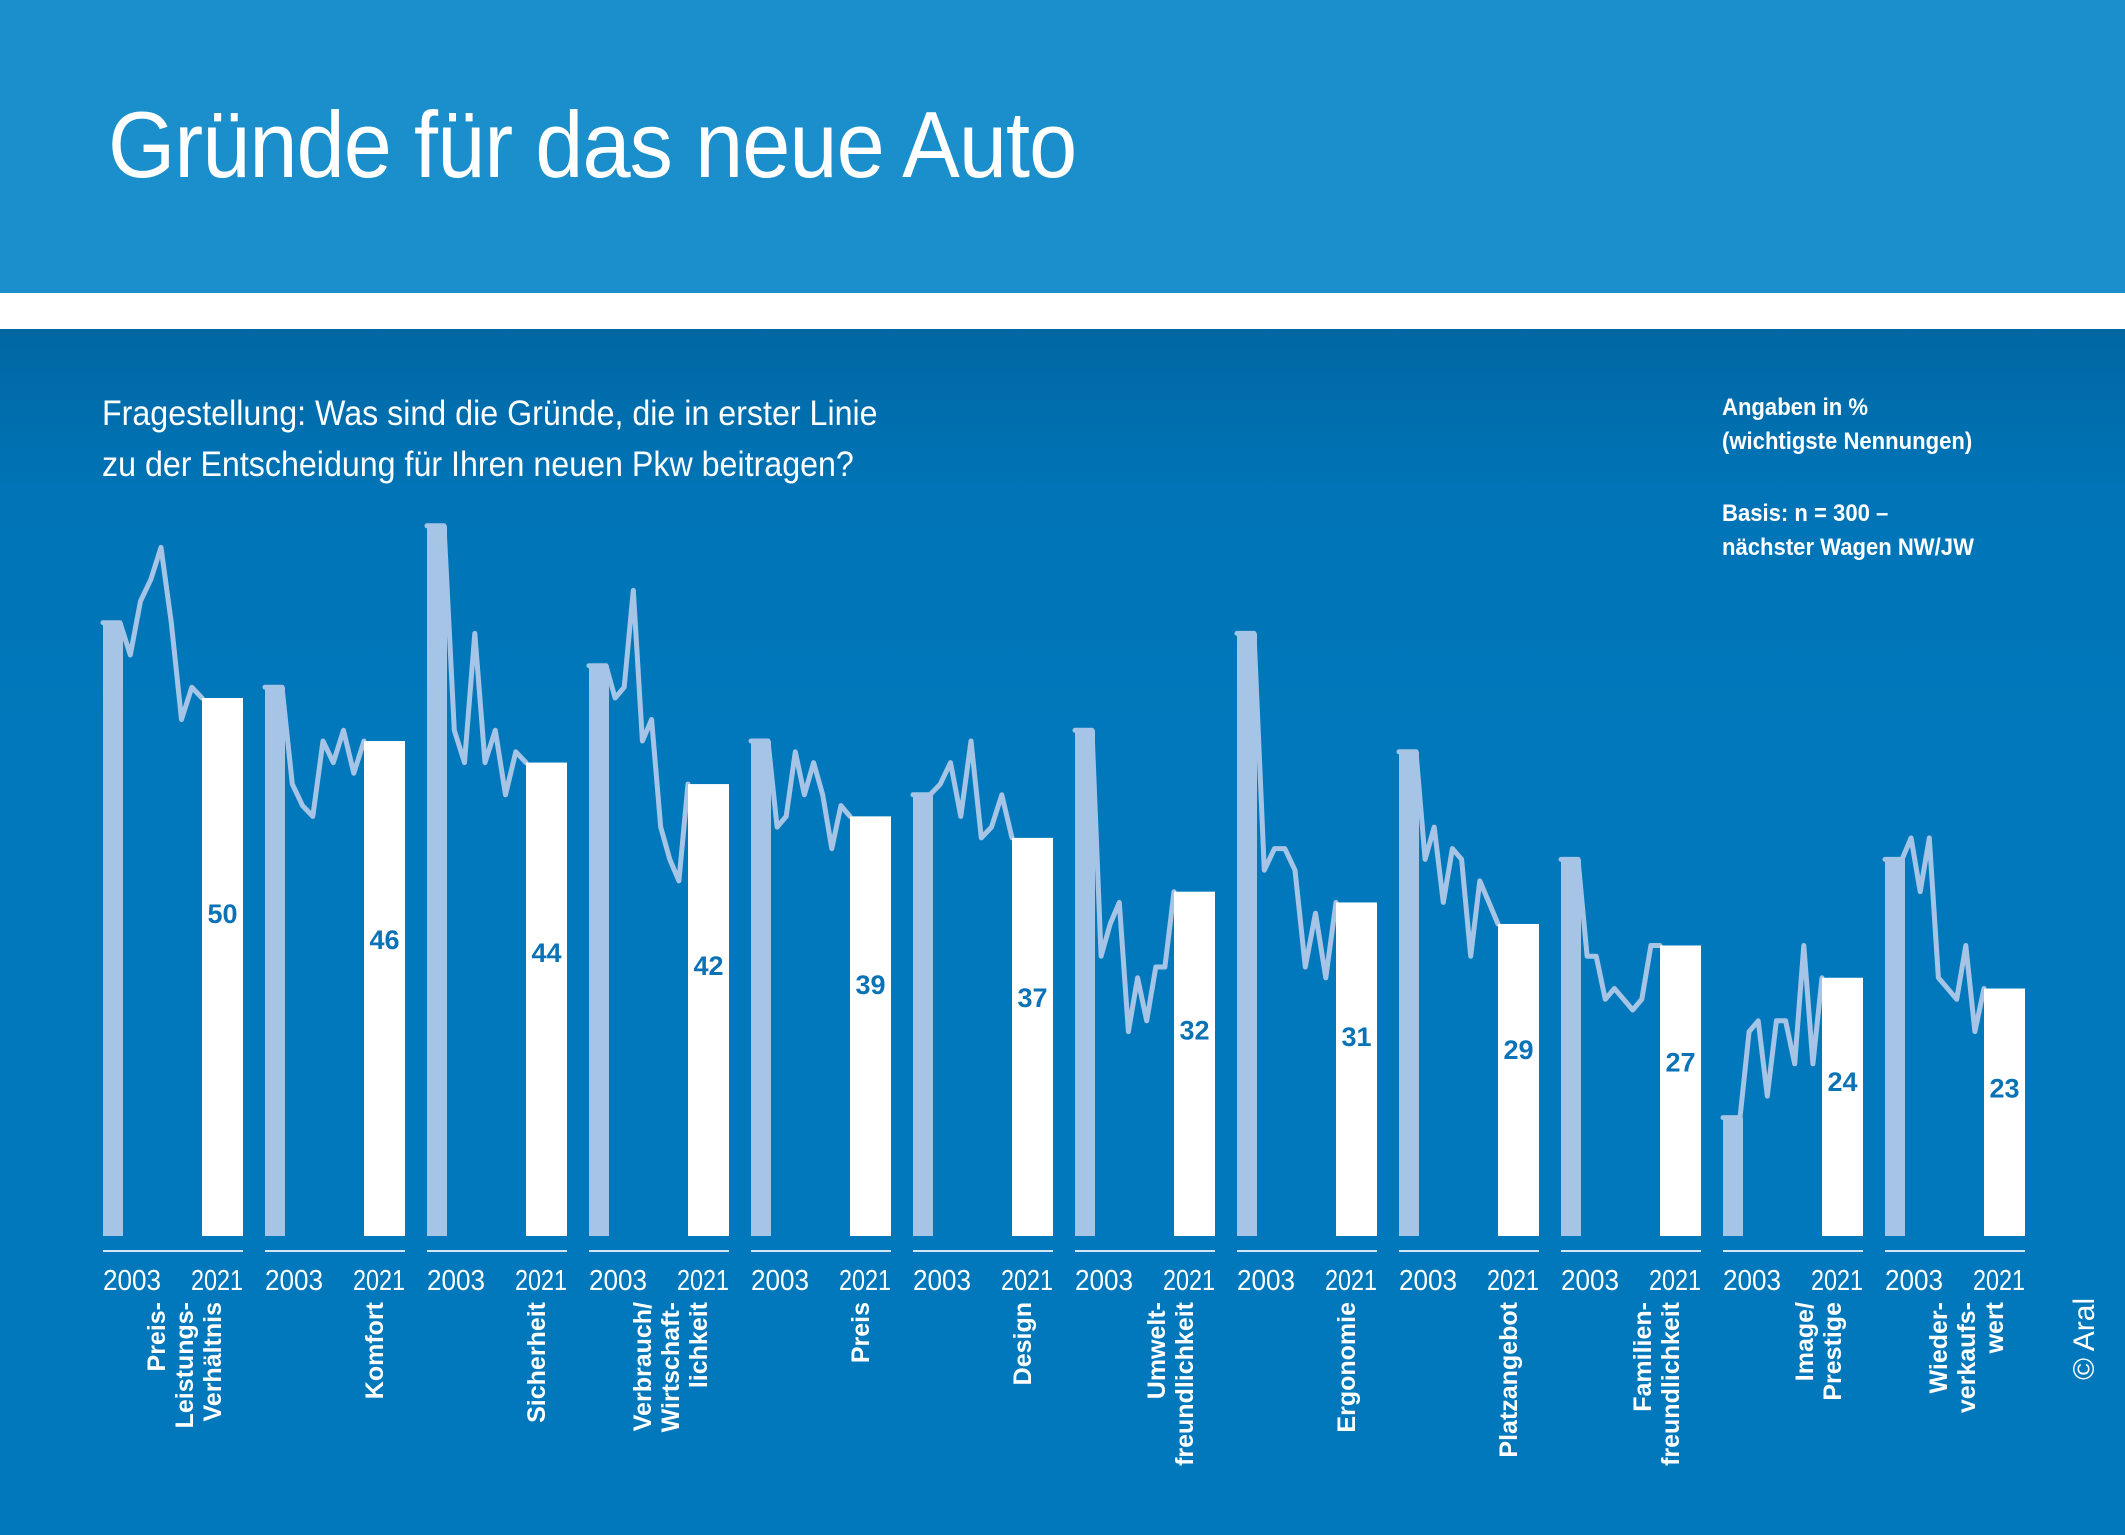 The height and width of the screenshot is (1535, 2125). What do you see at coordinates (1032, 998) in the screenshot?
I see `value-label: 37` at bounding box center [1032, 998].